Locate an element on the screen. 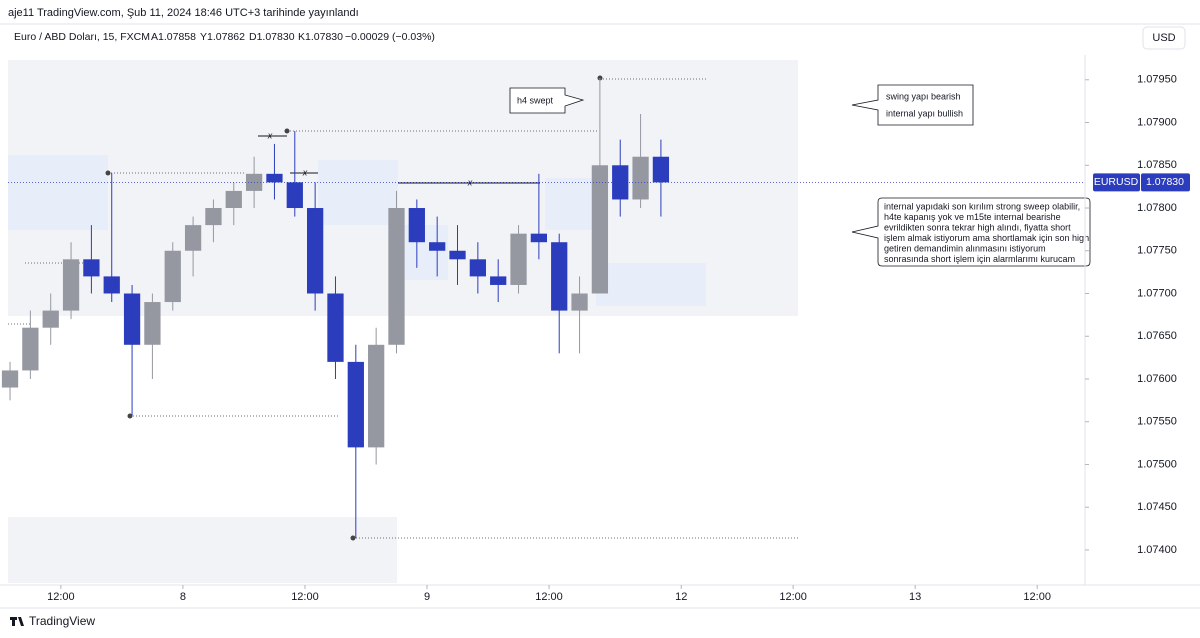  y-tick-label: 1.07950 is located at coordinates (1157, 80).